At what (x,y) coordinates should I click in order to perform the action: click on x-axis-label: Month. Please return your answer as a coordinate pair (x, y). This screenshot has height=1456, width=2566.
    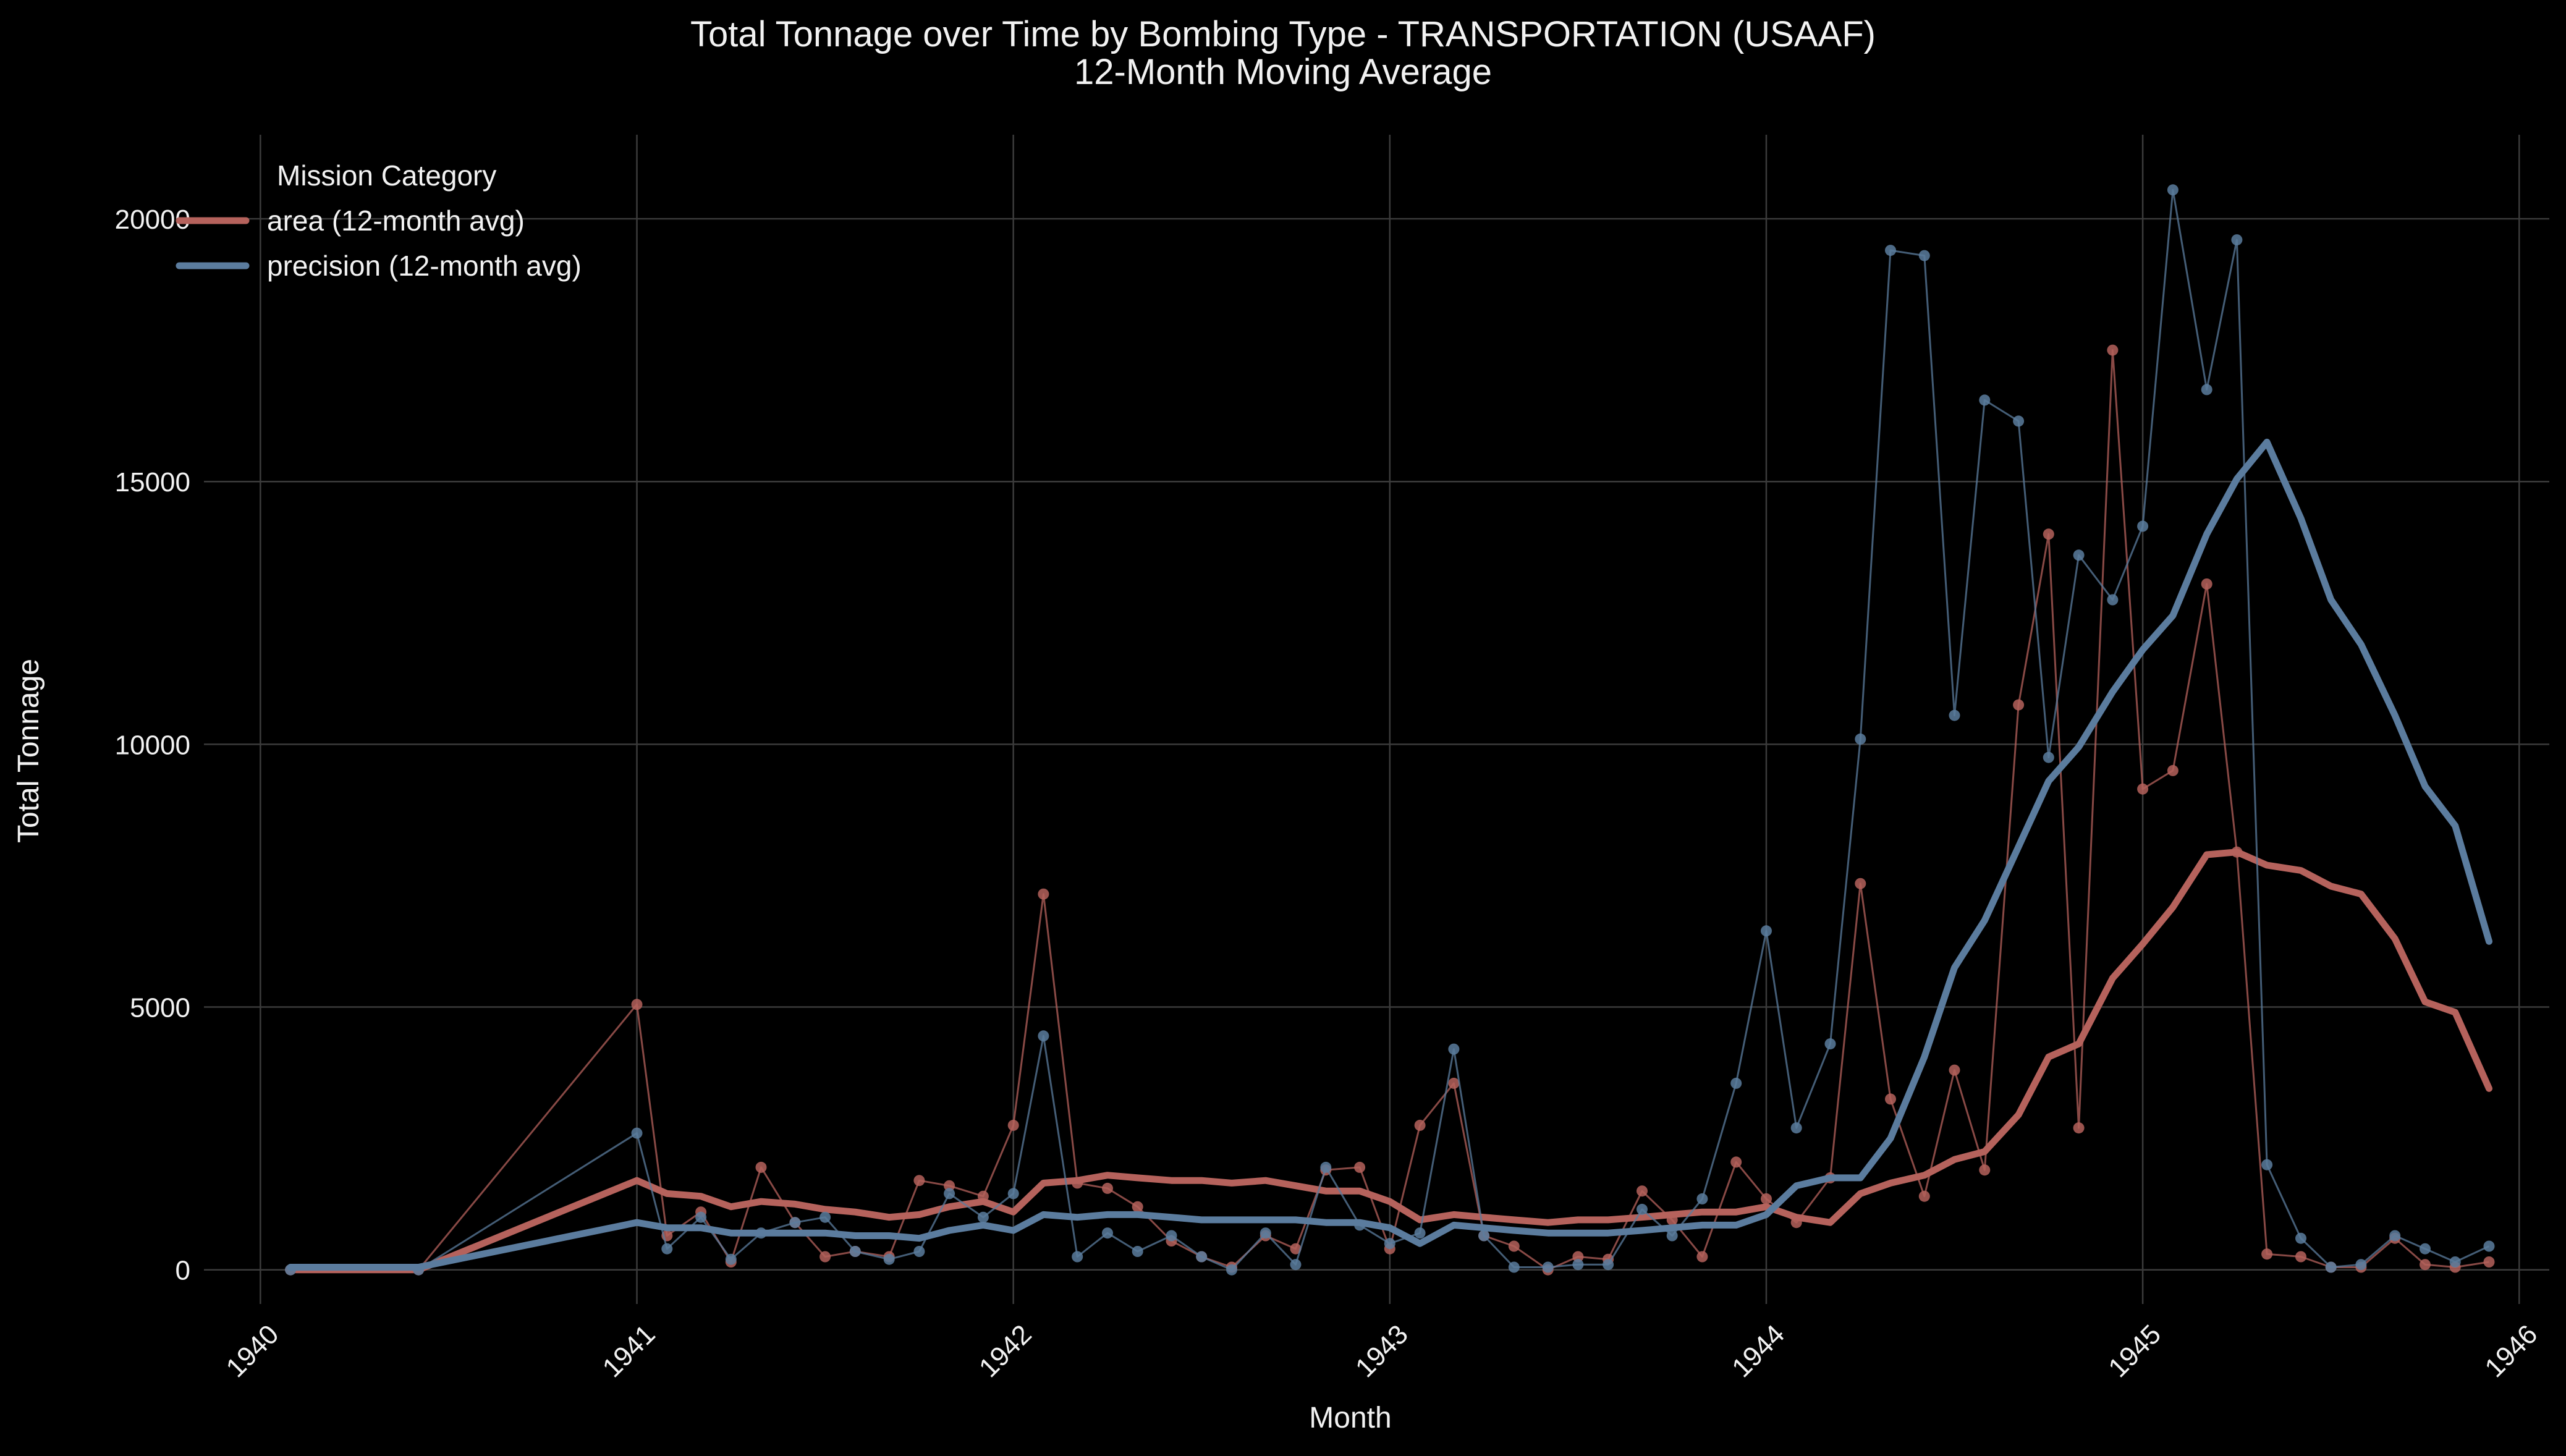
    Looking at the image, I should click on (1350, 1418).